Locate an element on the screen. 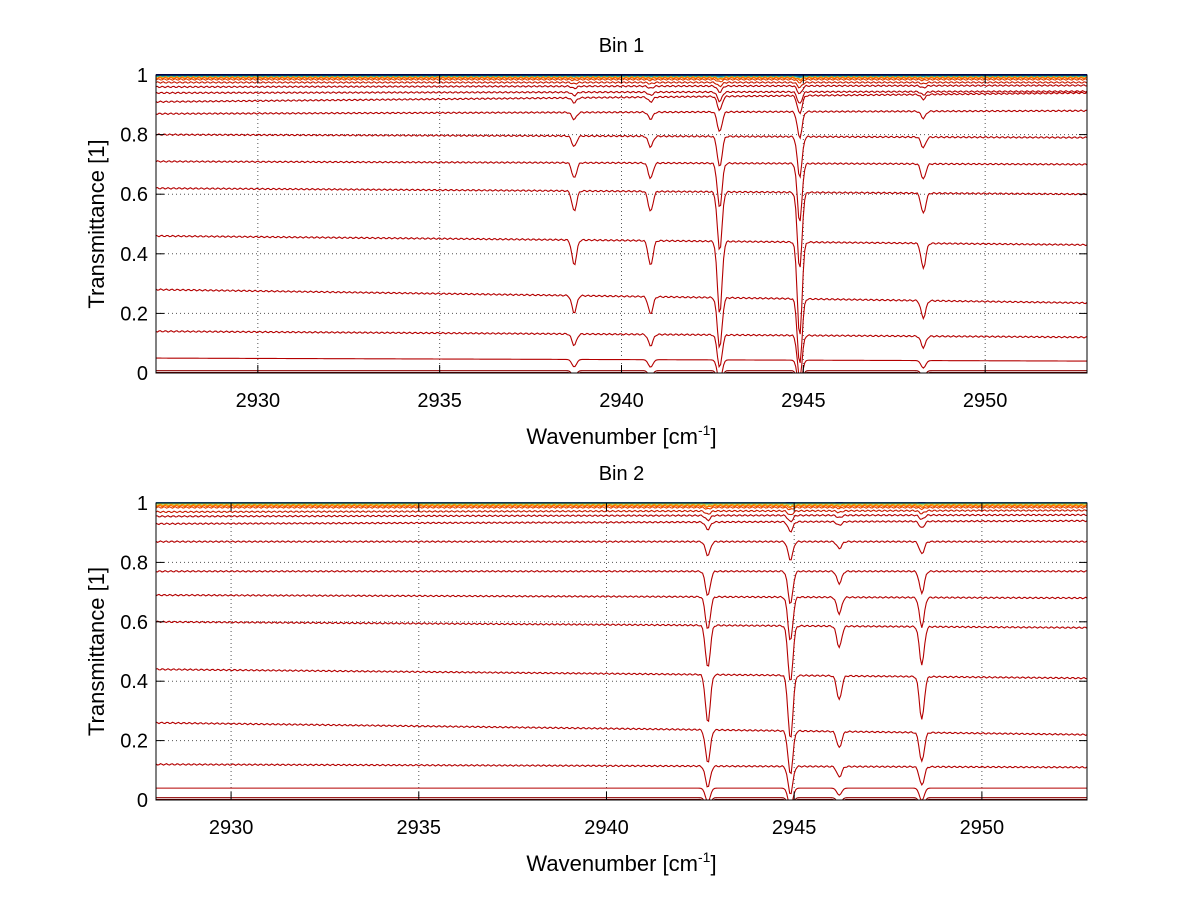 The width and height of the screenshot is (1200, 901). chart-title: Bin 1 is located at coordinates (622, 46).